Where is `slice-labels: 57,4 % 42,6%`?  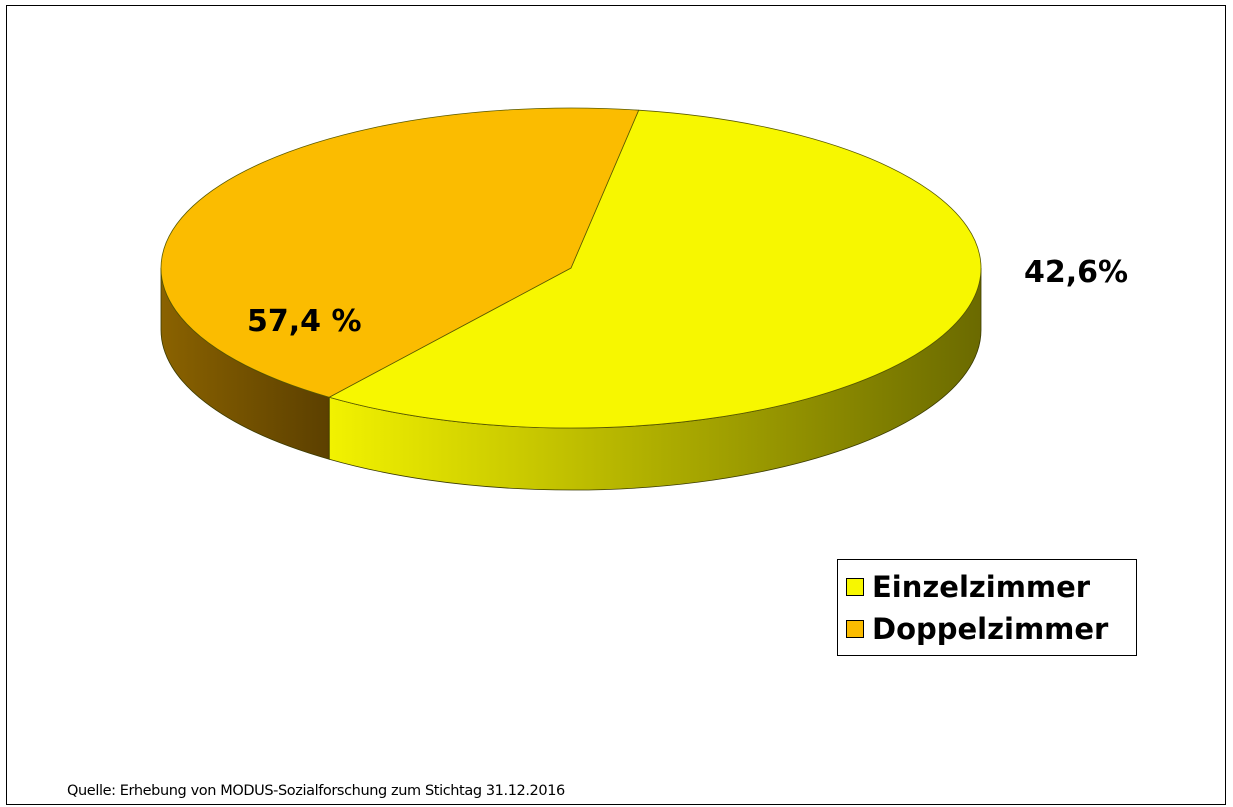 slice-labels: 57,4 % 42,6% is located at coordinates (687, 297).